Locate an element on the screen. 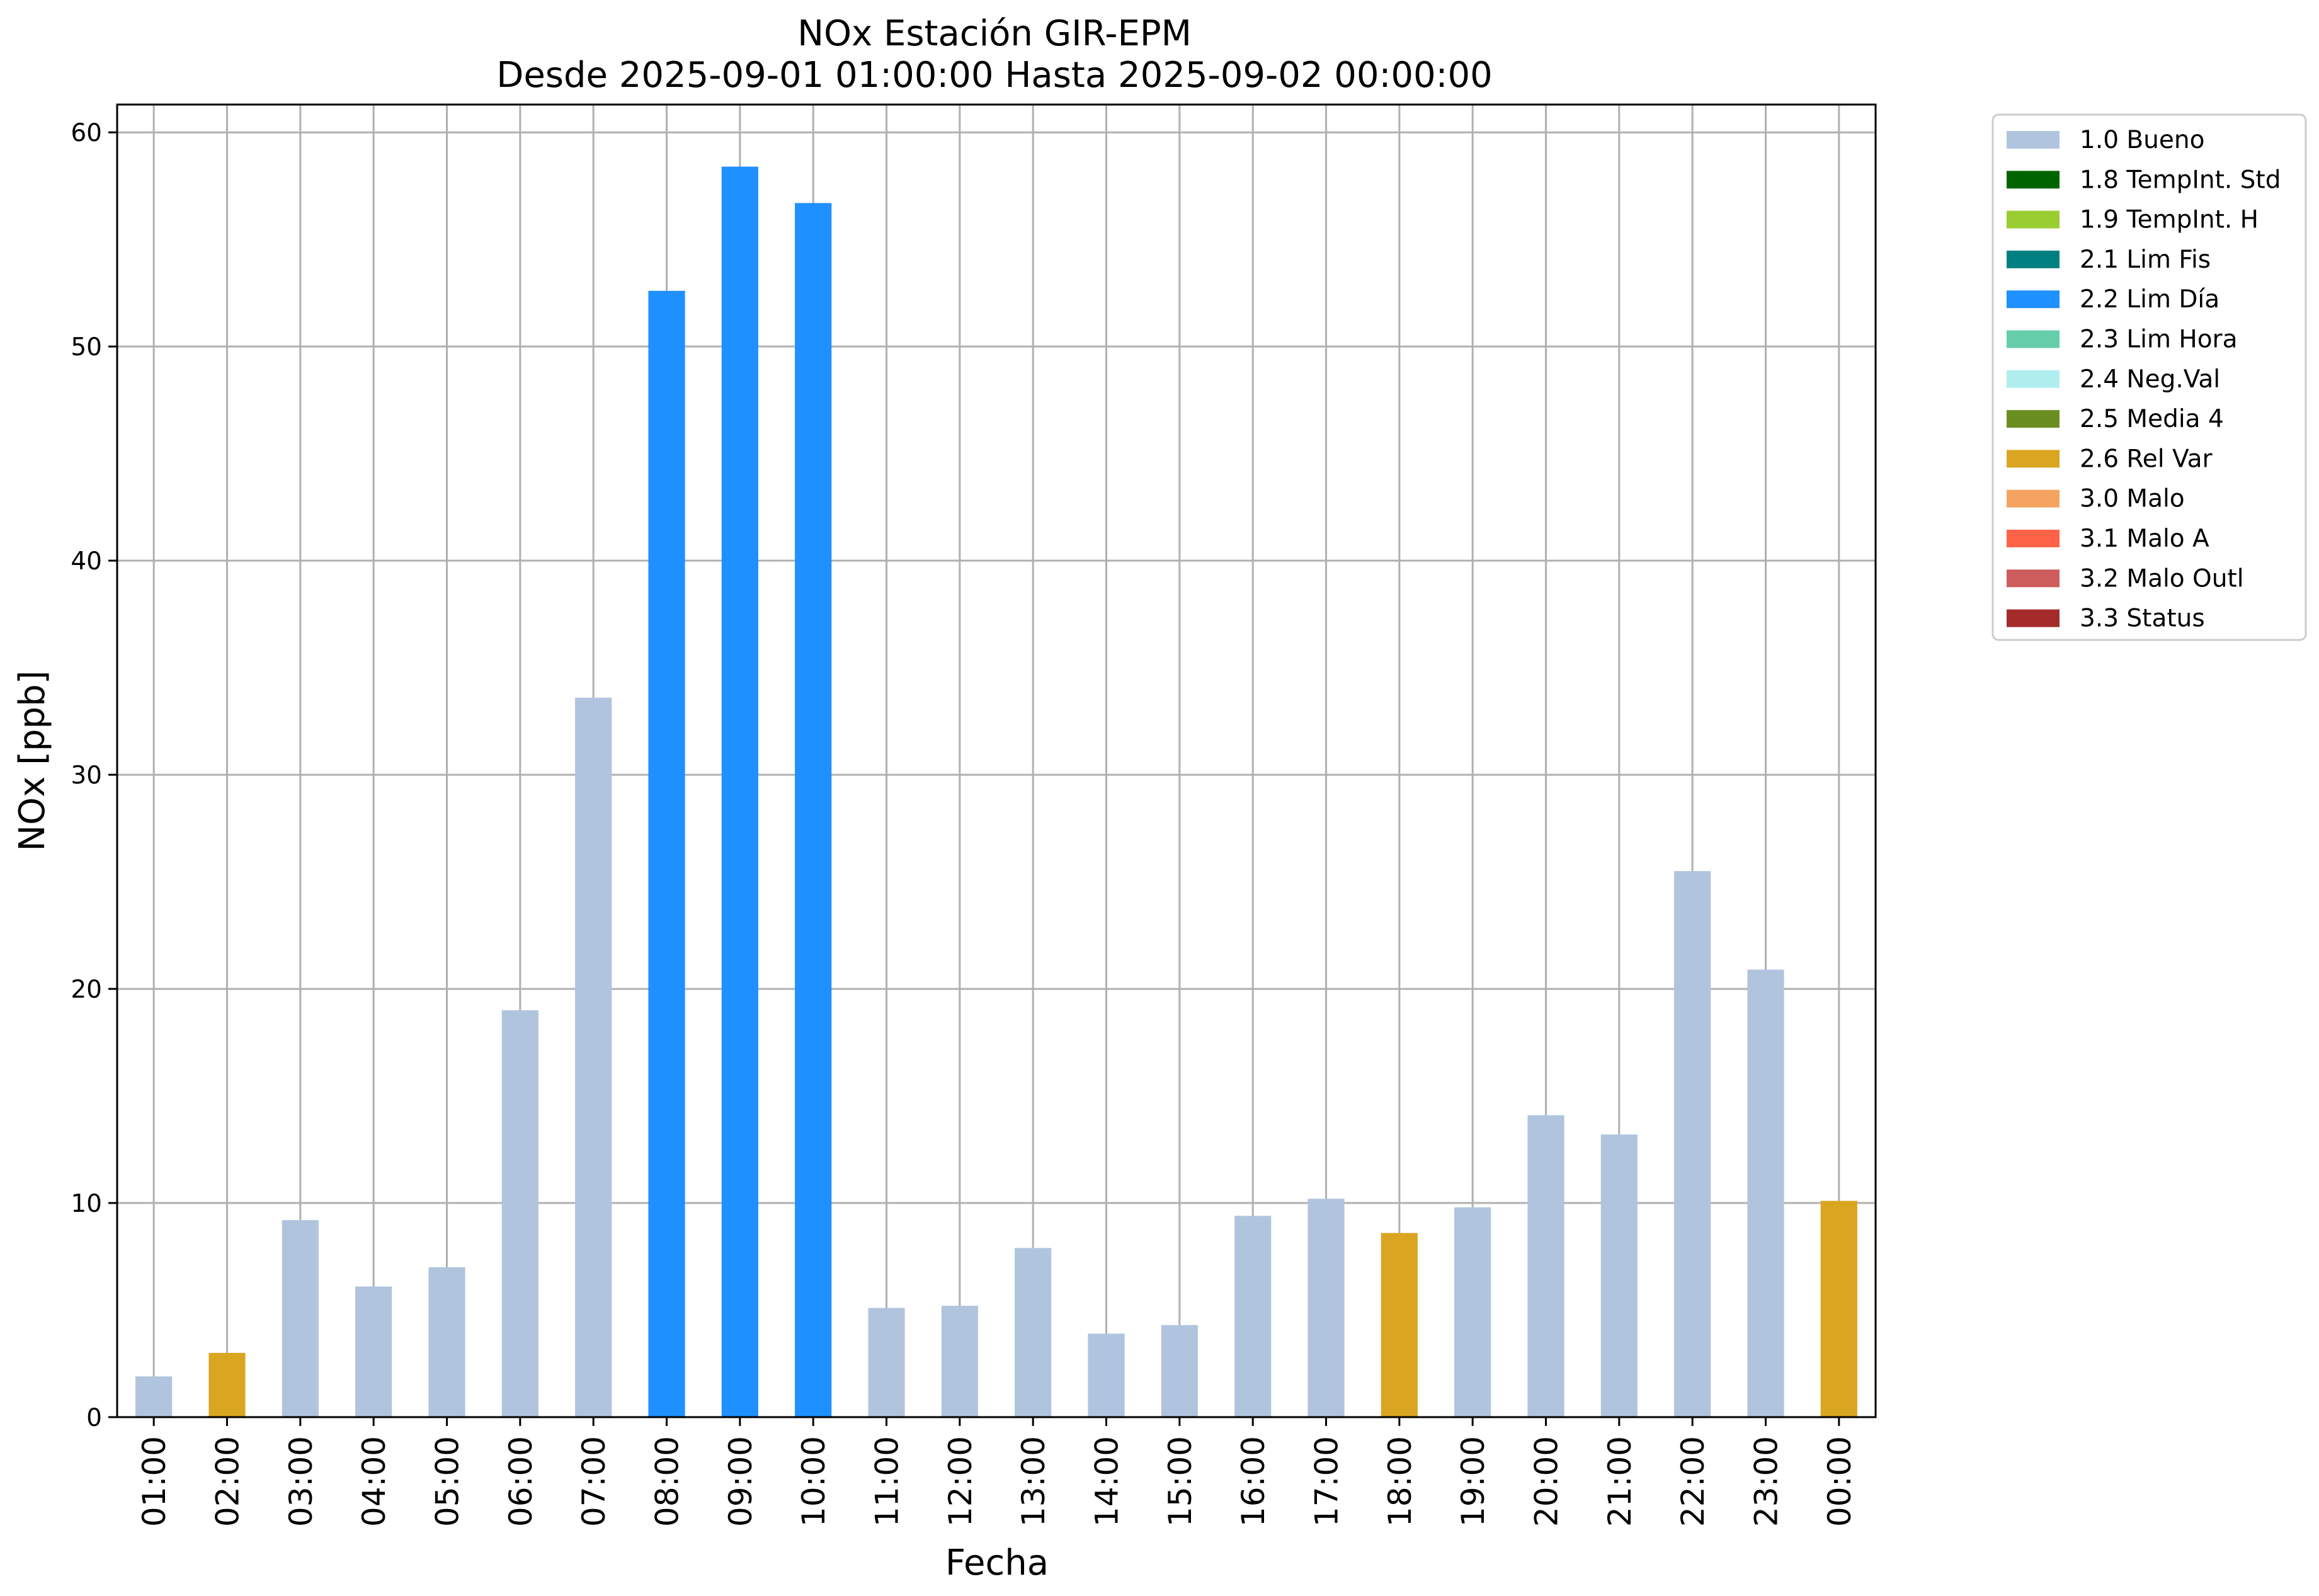 This screenshot has width=2319, height=1596. y-tick-label: 0 is located at coordinates (94, 1418).